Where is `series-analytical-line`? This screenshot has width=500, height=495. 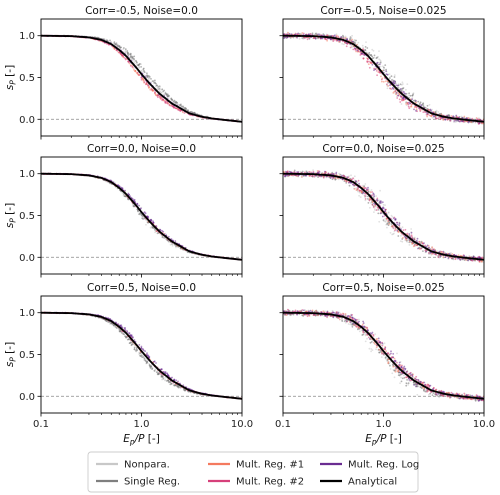
series-analytical-line is located at coordinates (141, 216).